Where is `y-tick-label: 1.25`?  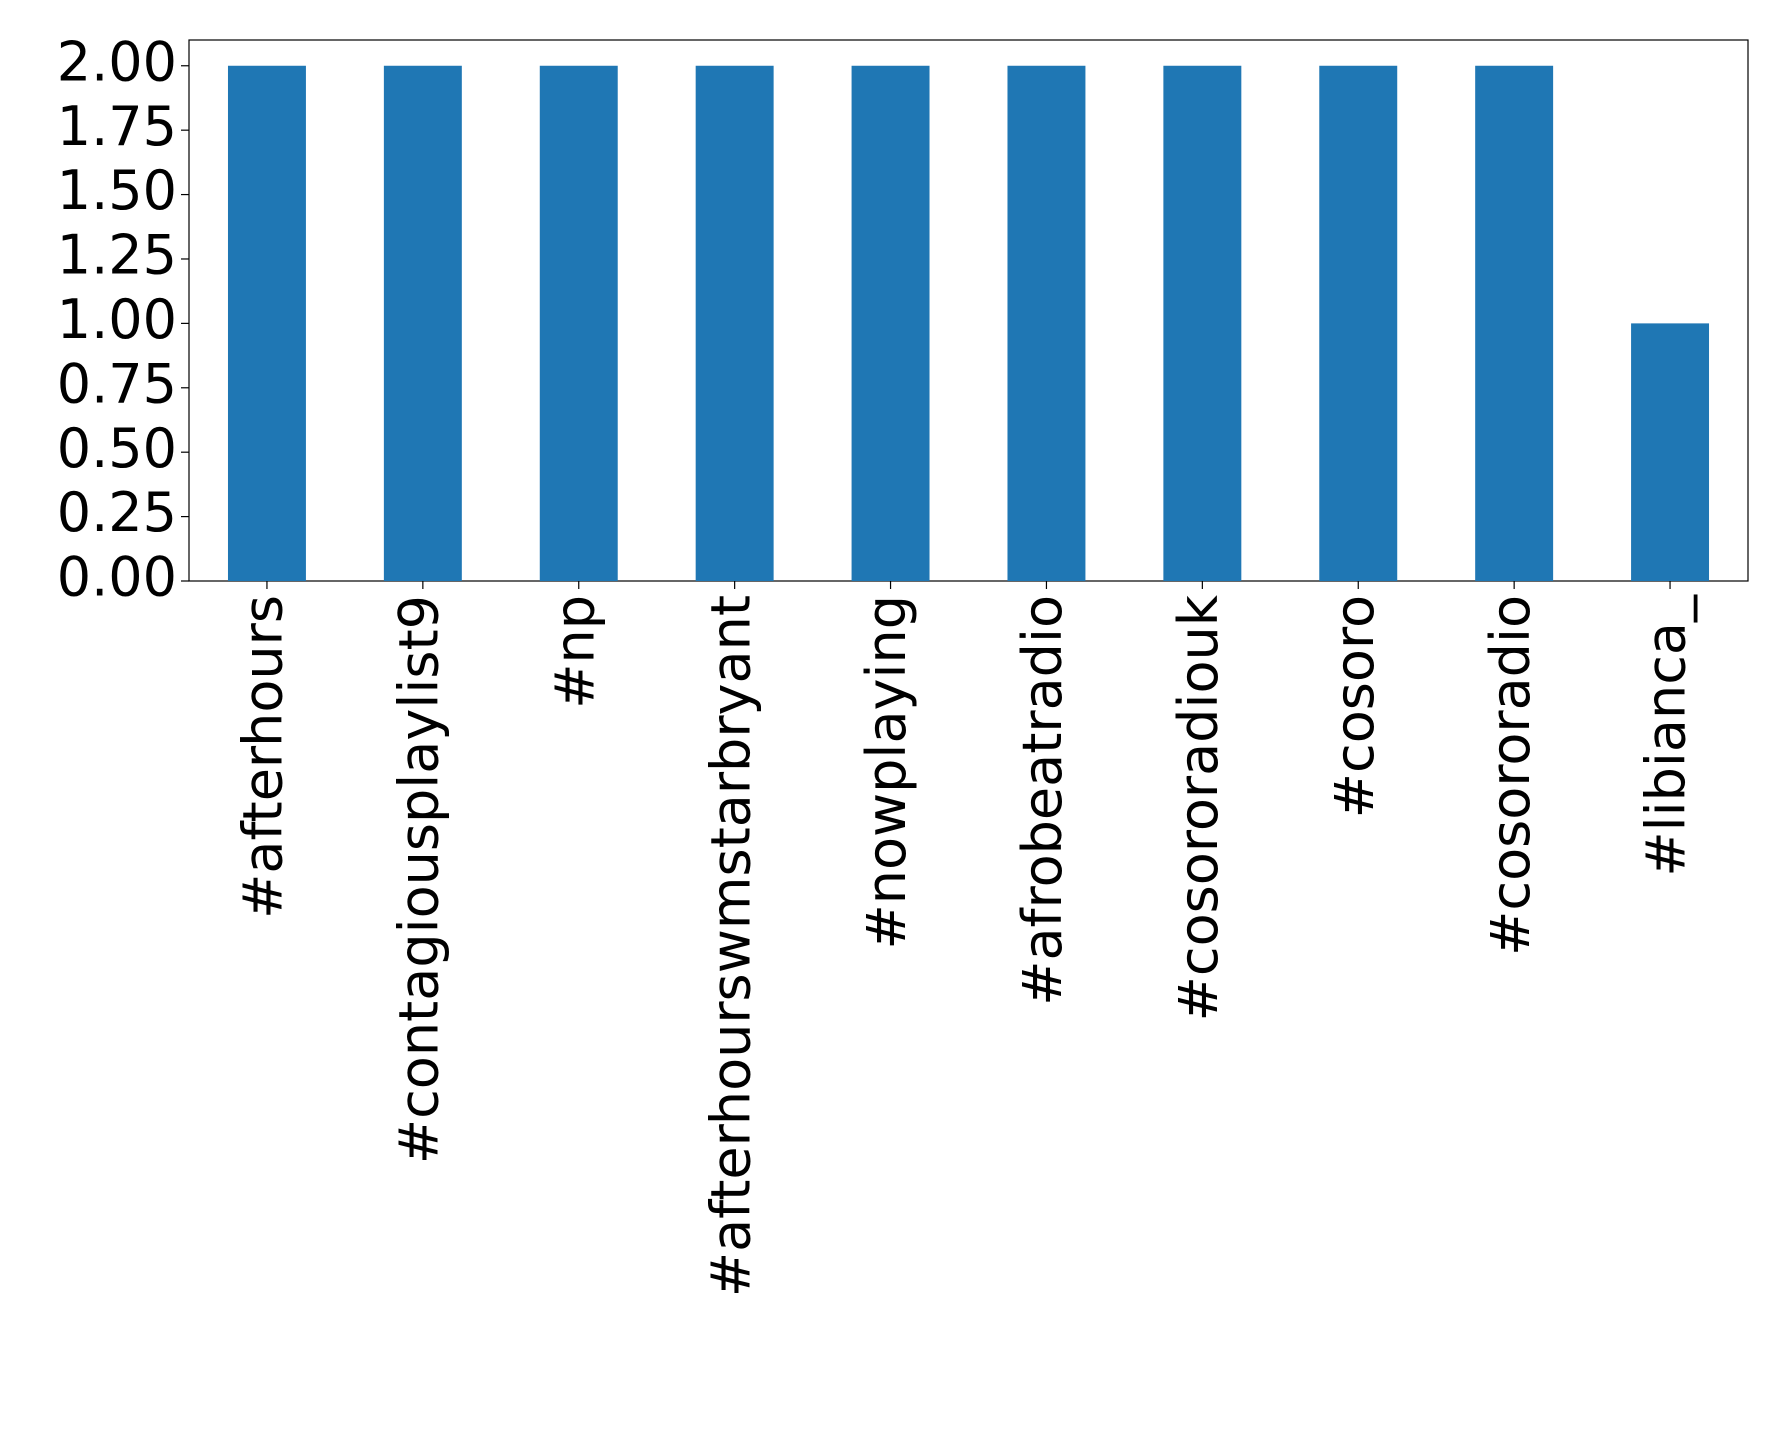
y-tick-label: 1.25 is located at coordinates (117, 255).